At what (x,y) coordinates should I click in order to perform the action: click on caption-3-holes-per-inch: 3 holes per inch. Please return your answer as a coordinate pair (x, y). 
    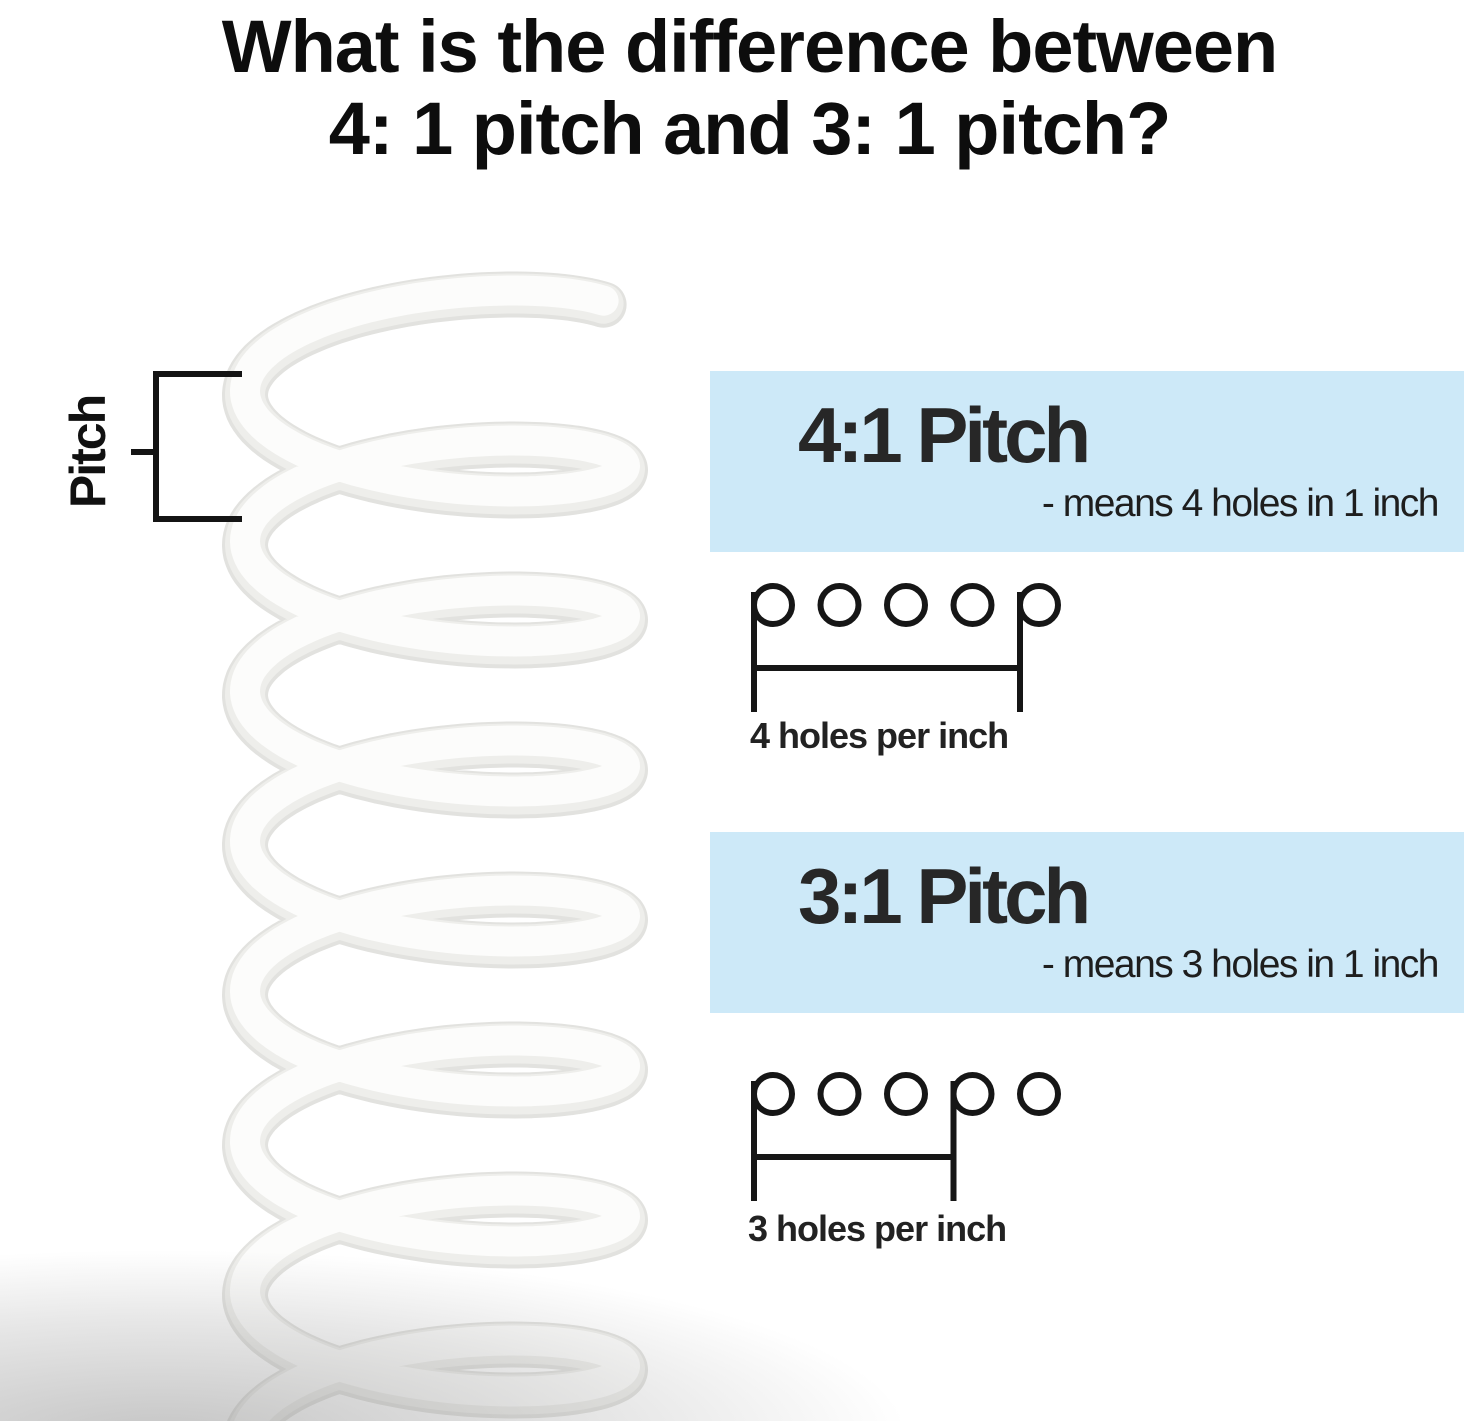
    Looking at the image, I should click on (877, 1228).